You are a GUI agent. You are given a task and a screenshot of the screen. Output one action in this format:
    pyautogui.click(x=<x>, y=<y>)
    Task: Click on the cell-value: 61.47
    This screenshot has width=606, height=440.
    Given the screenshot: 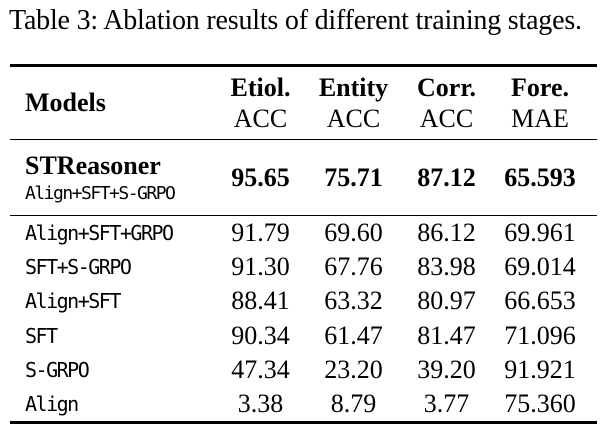 What is the action you would take?
    pyautogui.click(x=353, y=335)
    